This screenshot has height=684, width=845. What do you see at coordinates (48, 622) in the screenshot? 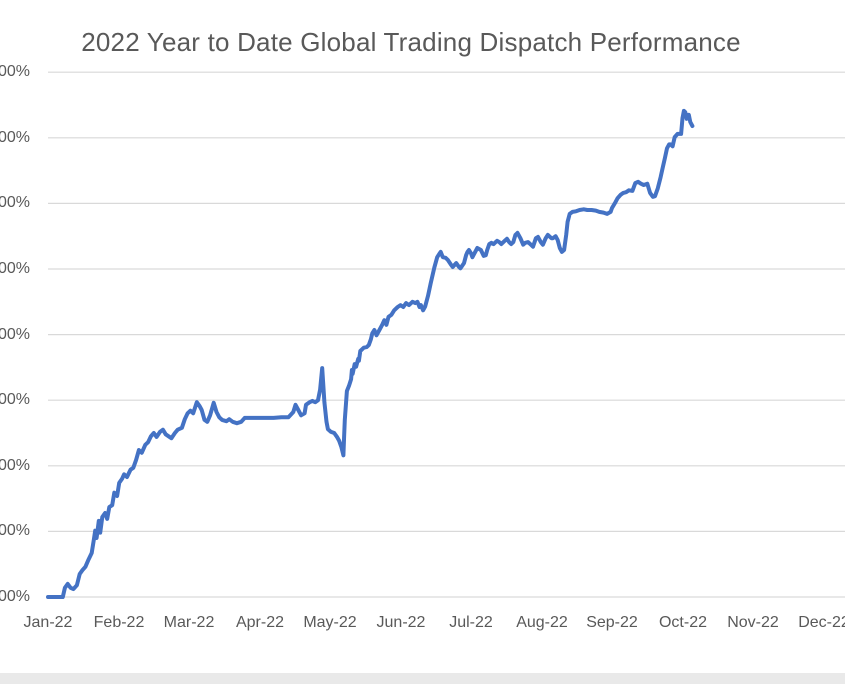
I see `x-axis-tick-label: Jan-22` at bounding box center [48, 622].